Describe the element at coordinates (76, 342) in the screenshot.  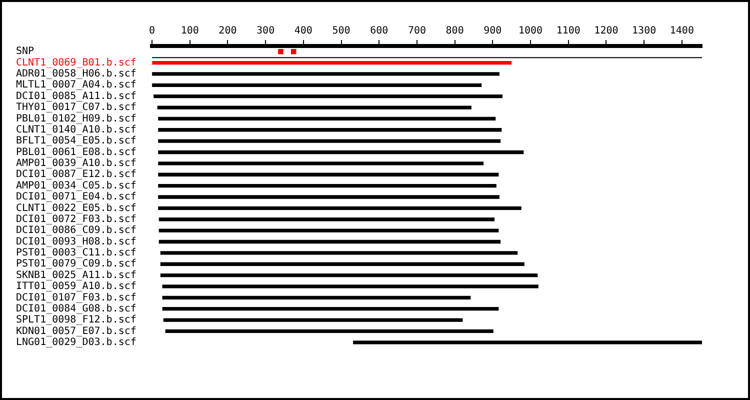
I see `y-tick-label: LNG01_0029_D03.b.scf` at that location.